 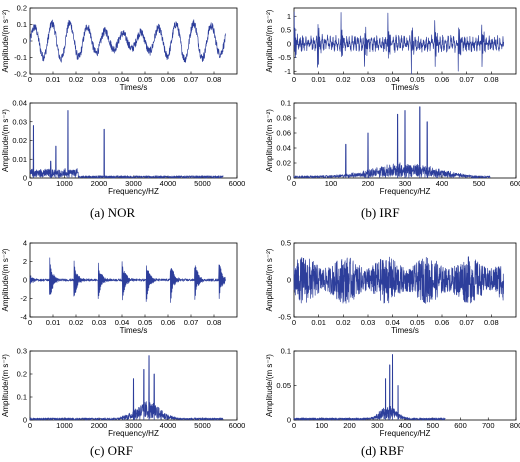 What do you see at coordinates (283, 118) in the screenshot?
I see `y-tick-label: 0.08` at bounding box center [283, 118].